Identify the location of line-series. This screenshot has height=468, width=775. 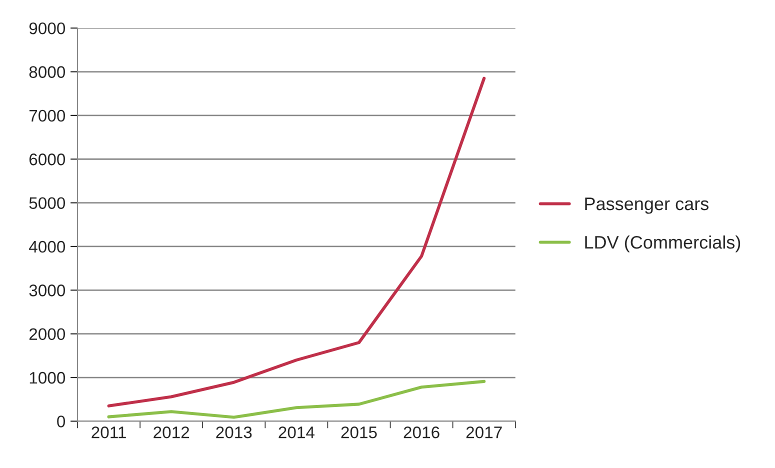
(296, 399).